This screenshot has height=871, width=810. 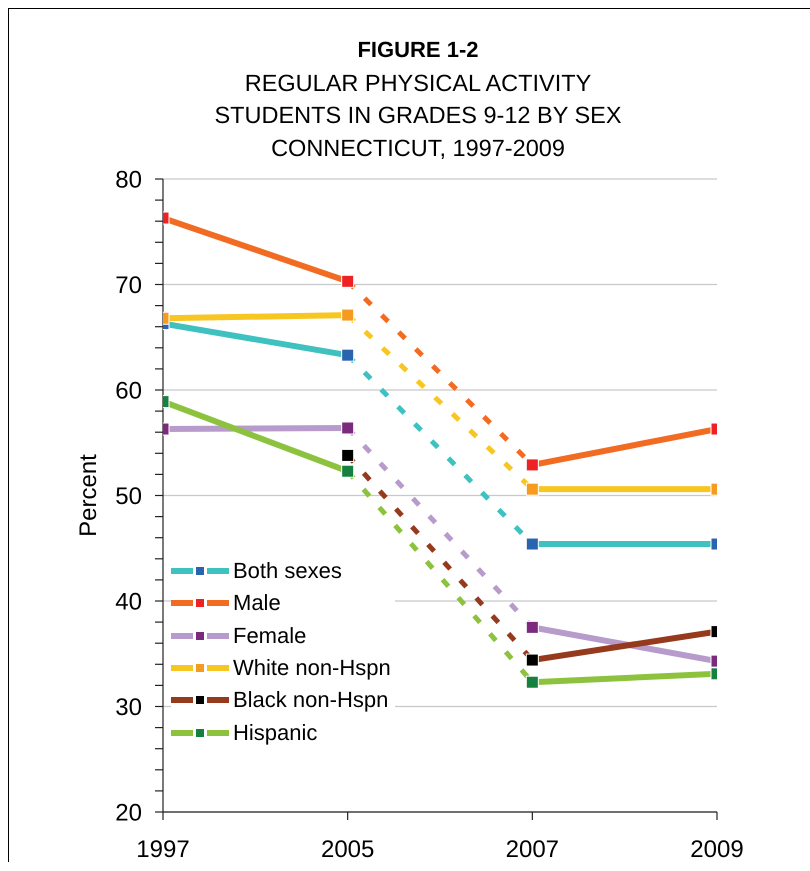 What do you see at coordinates (128, 180) in the screenshot?
I see `y-tick-label: 80` at bounding box center [128, 180].